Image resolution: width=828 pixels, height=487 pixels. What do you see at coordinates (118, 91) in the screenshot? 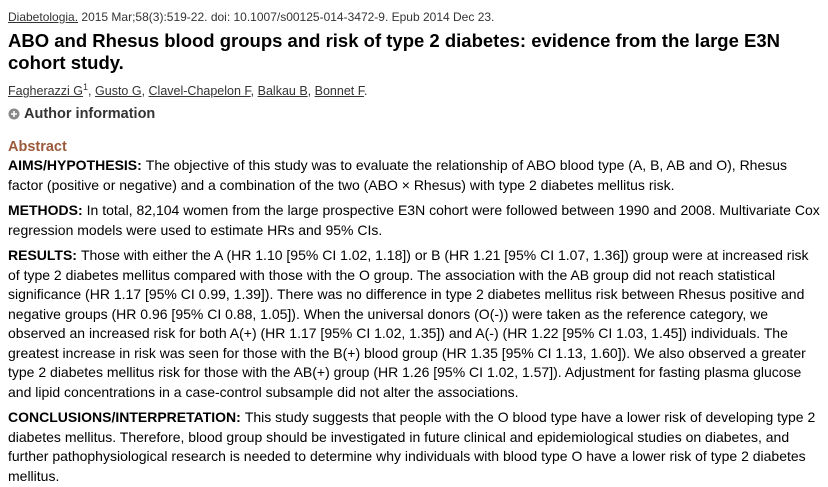
I see `author-link: Gusto G` at bounding box center [118, 91].